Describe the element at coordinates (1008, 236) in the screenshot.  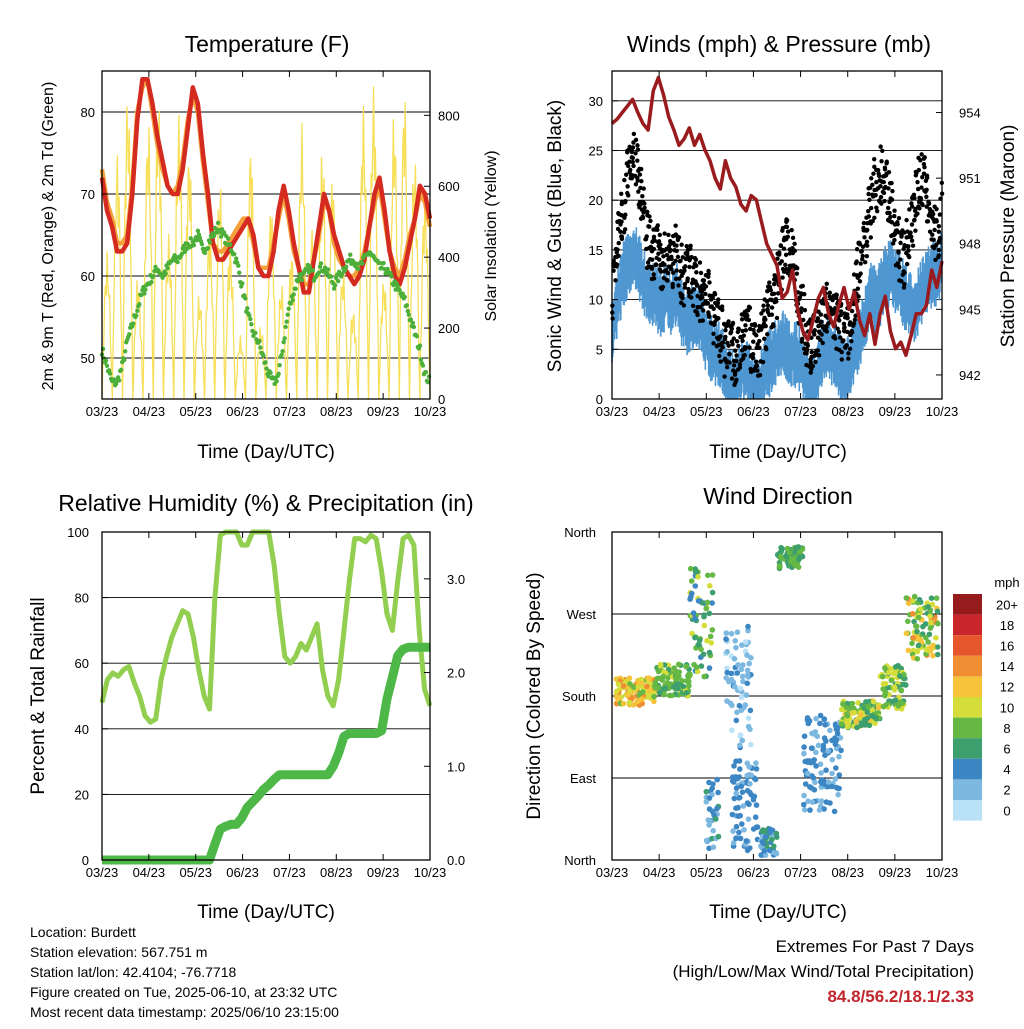
I see `pressure-y-label: Station Pressure (Maroon)` at that location.